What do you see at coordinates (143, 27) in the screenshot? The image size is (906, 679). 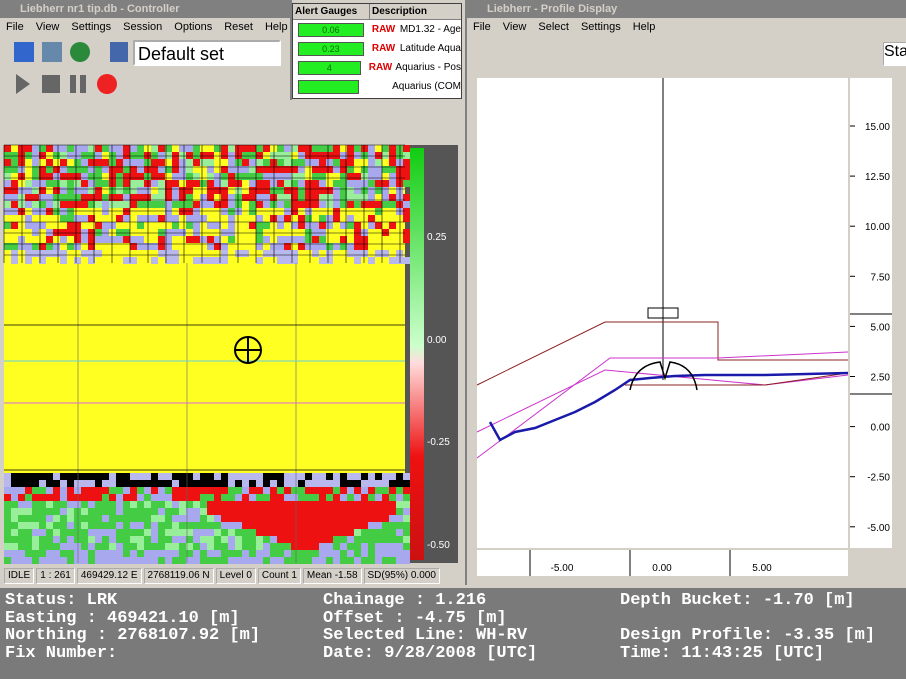 I see `menu-item: Session` at bounding box center [143, 27].